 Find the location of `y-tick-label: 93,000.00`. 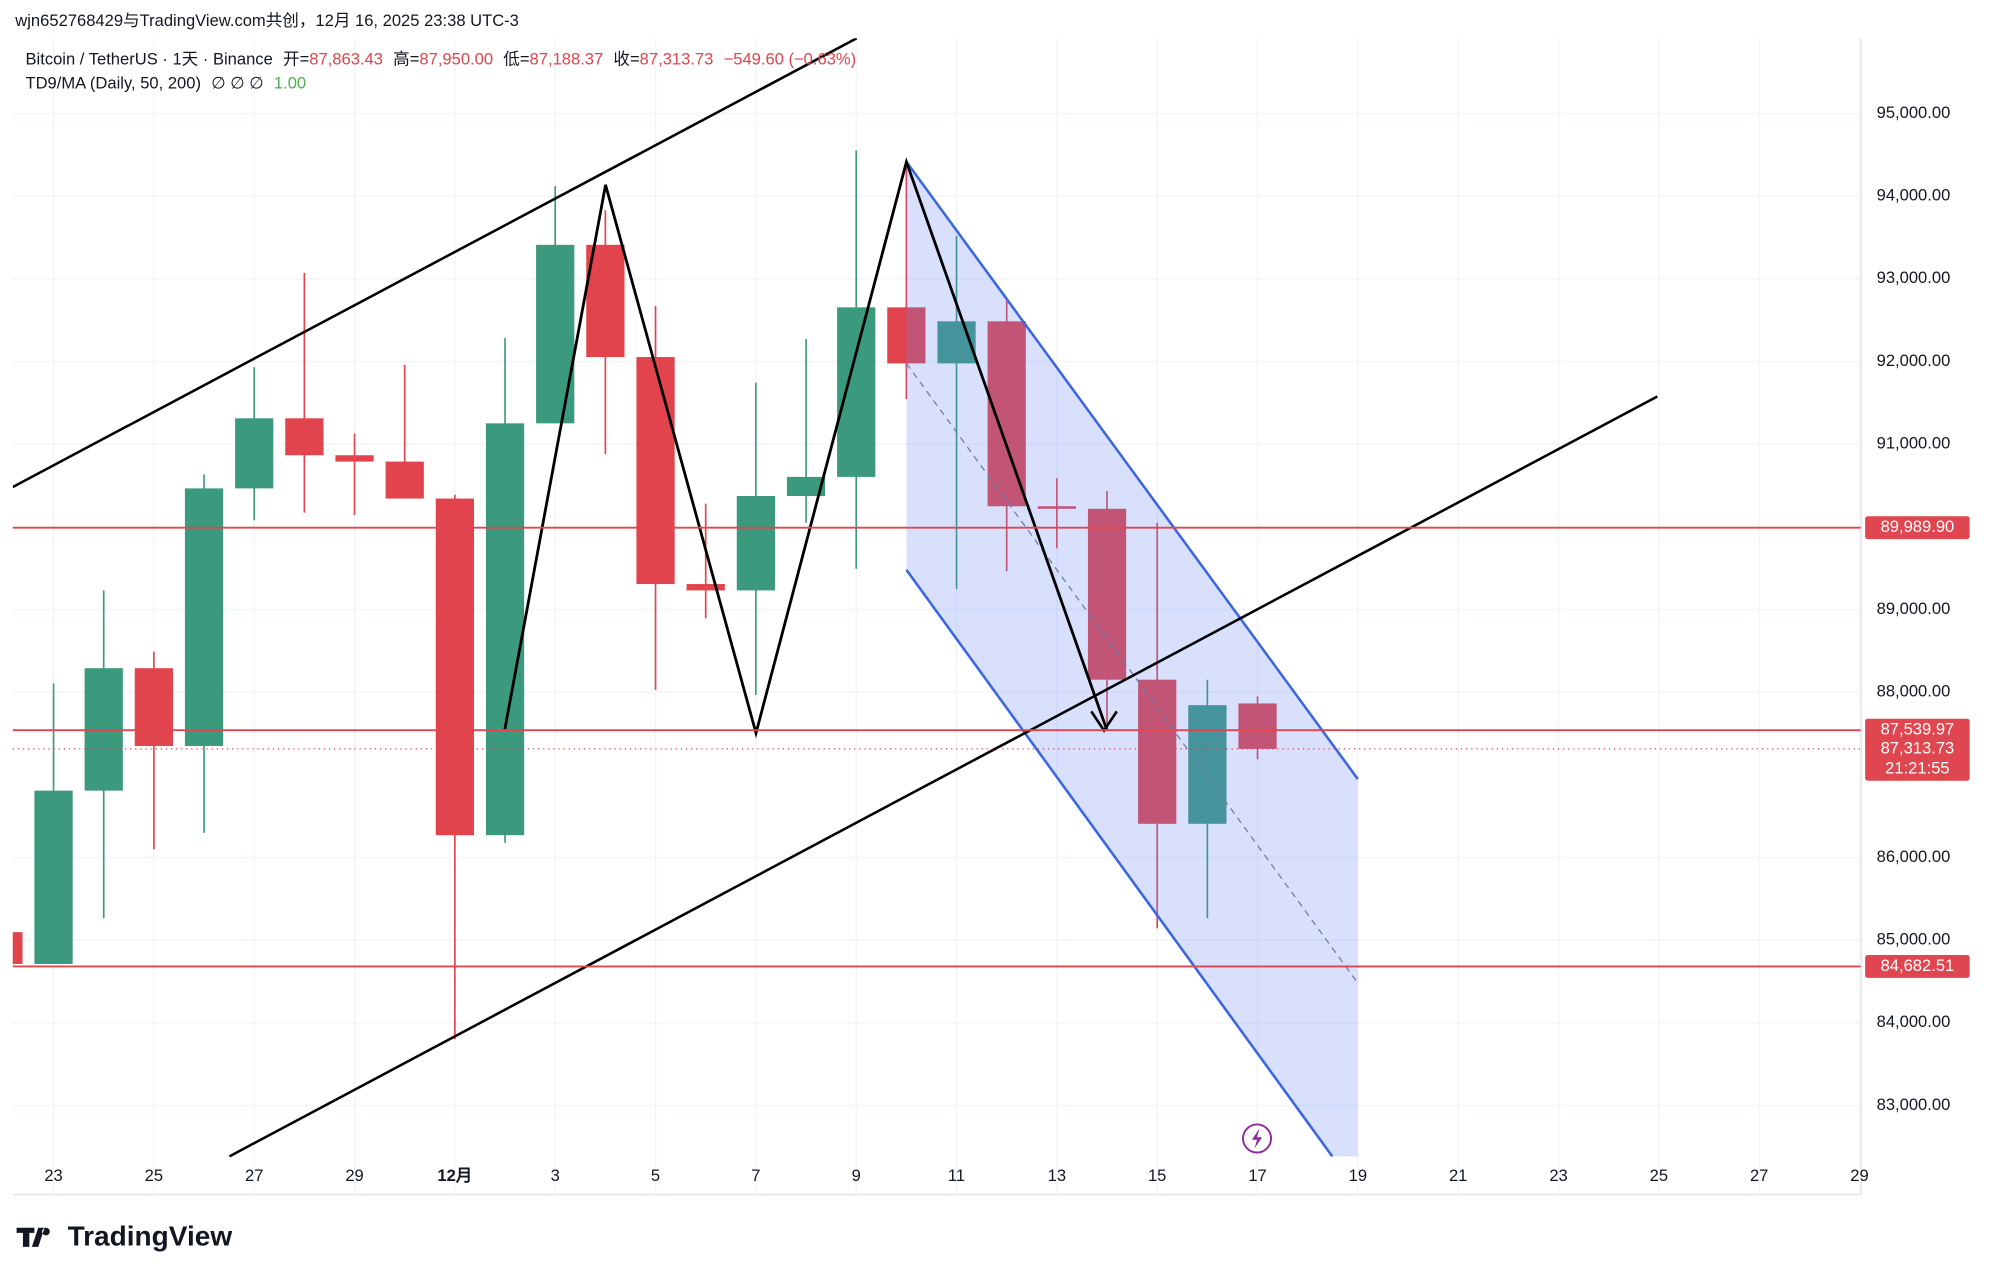

y-tick-label: 93,000.00 is located at coordinates (1914, 277).